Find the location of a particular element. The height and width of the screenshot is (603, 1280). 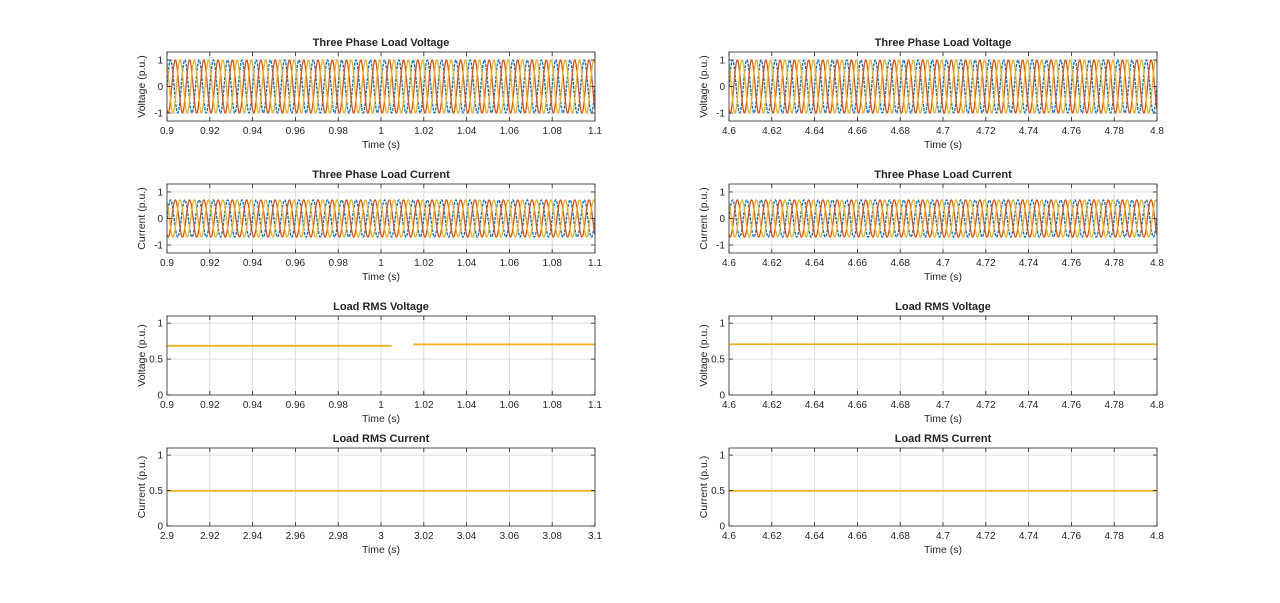

x-tick-label: 3.02 is located at coordinates (424, 536).